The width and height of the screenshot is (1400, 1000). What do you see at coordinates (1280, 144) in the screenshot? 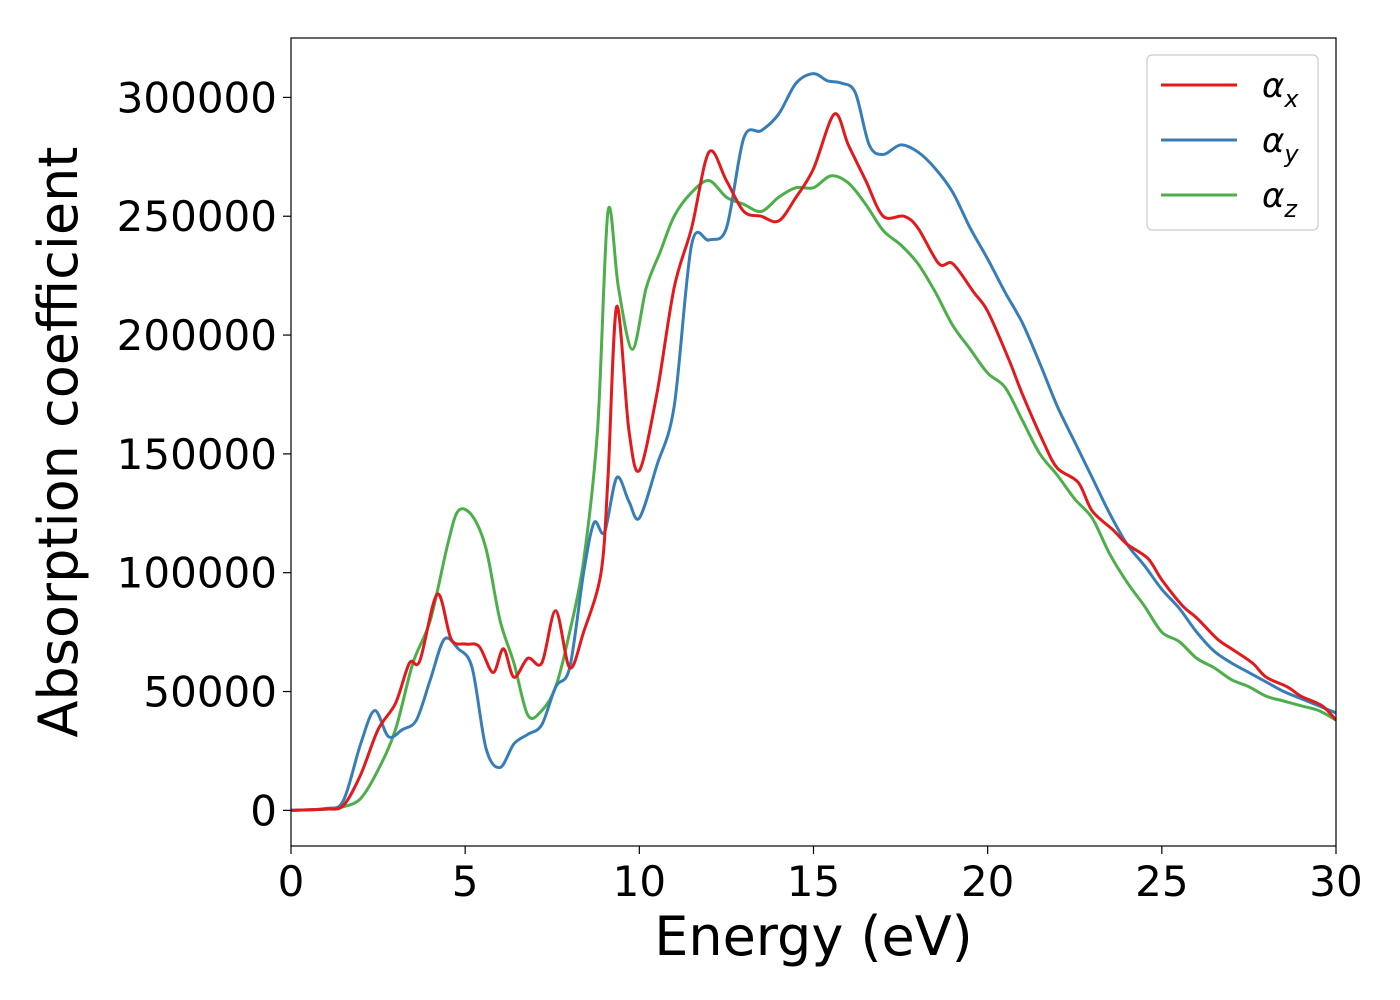
I see `legend-label-y: αy` at bounding box center [1280, 144].